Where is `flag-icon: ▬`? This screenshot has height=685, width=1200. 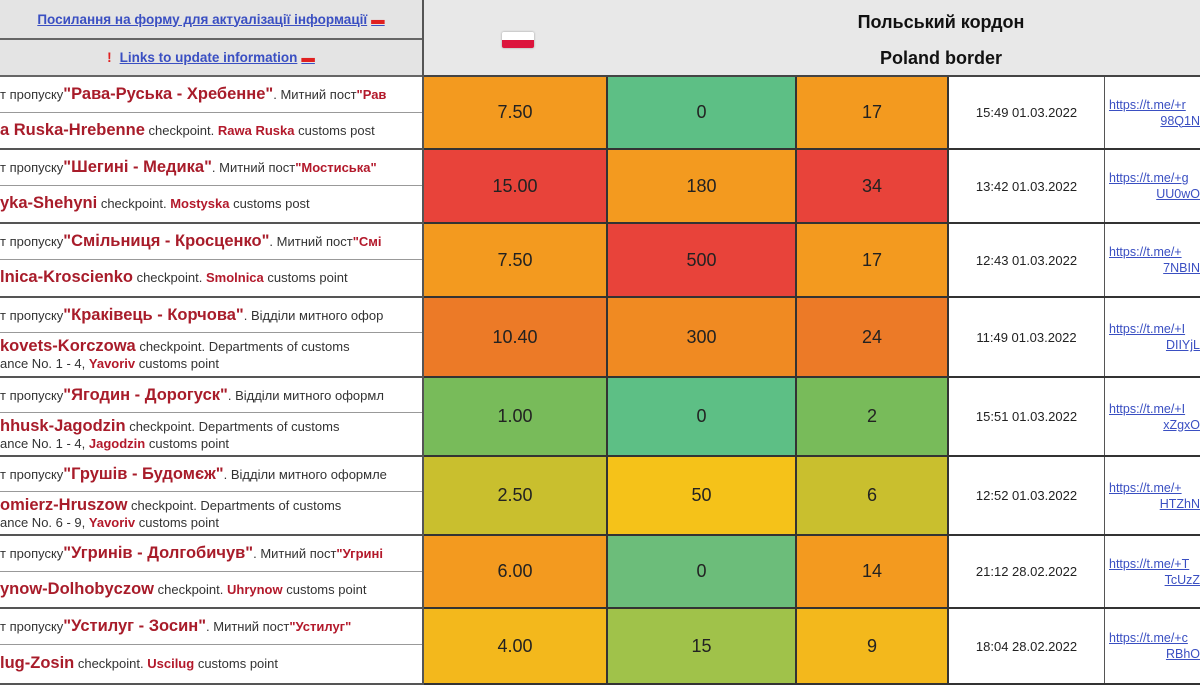
flag-icon: ▬ is located at coordinates (378, 19).